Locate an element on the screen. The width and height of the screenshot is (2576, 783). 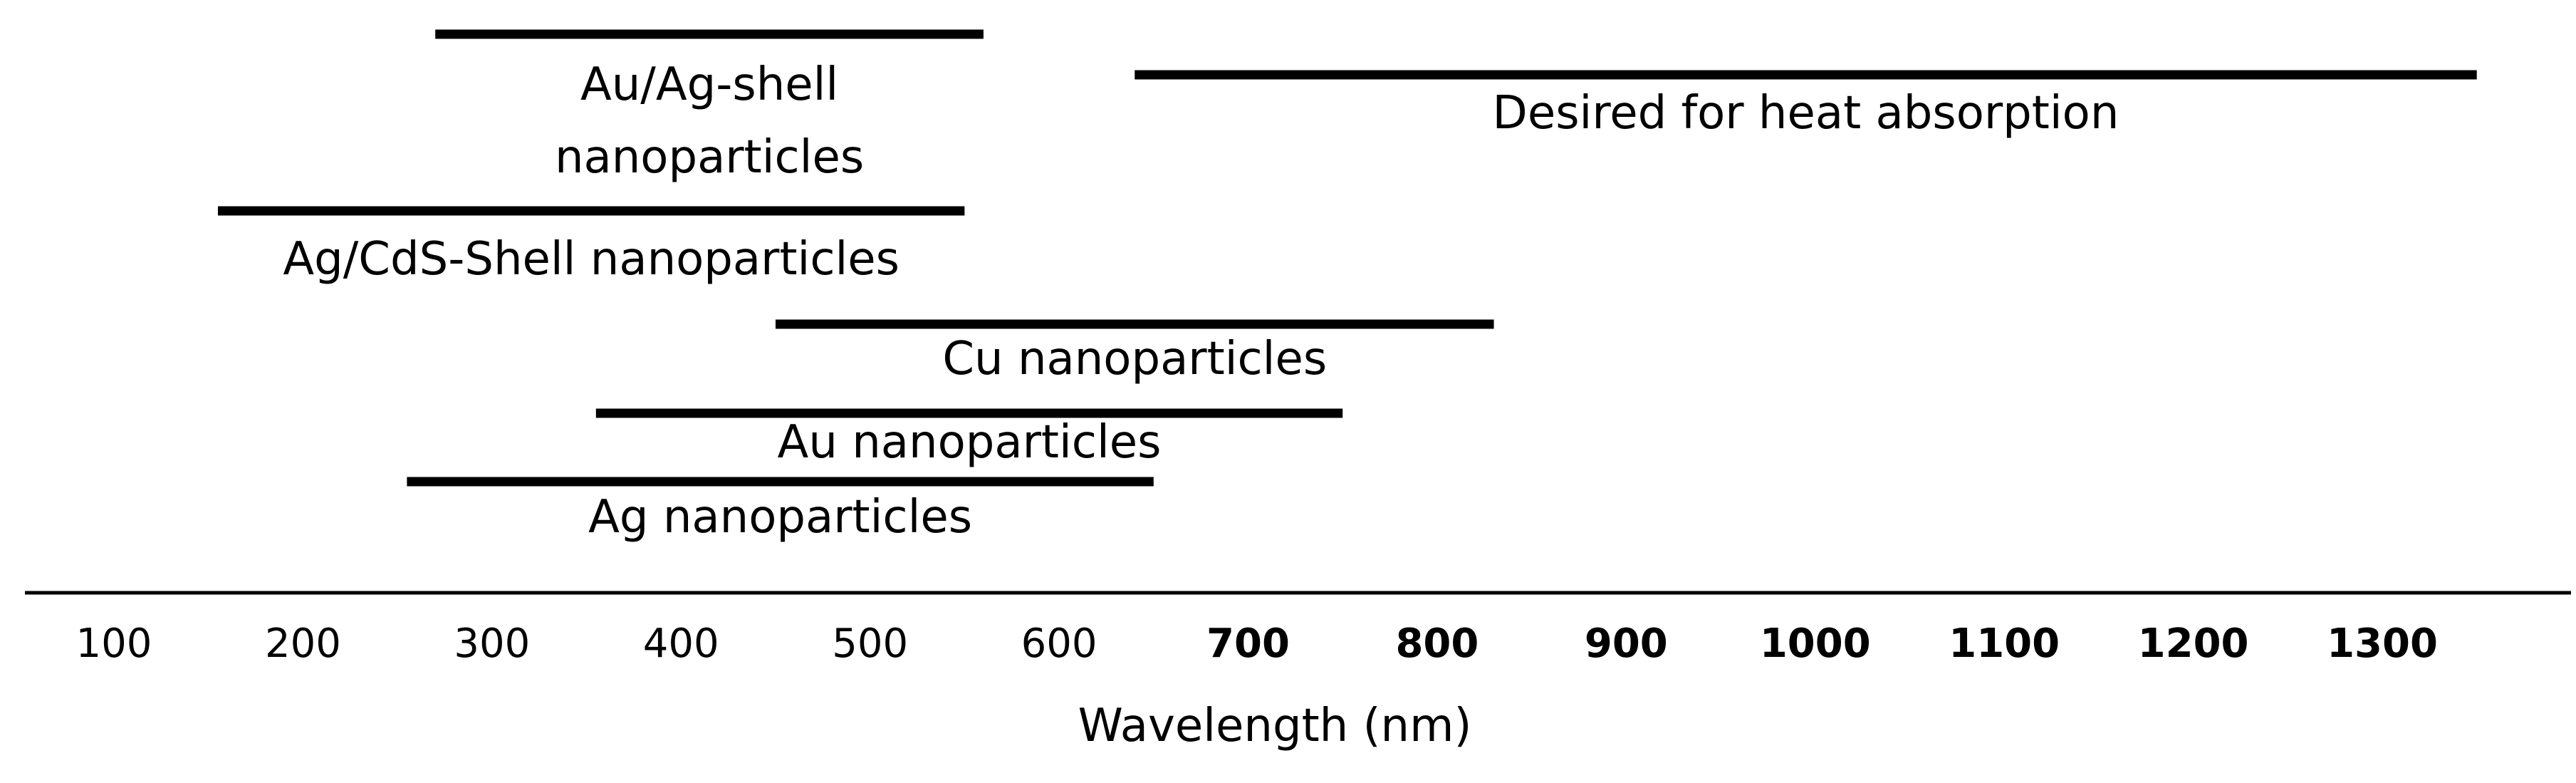
x-tick-label-1000: 1000 is located at coordinates (1815, 644).